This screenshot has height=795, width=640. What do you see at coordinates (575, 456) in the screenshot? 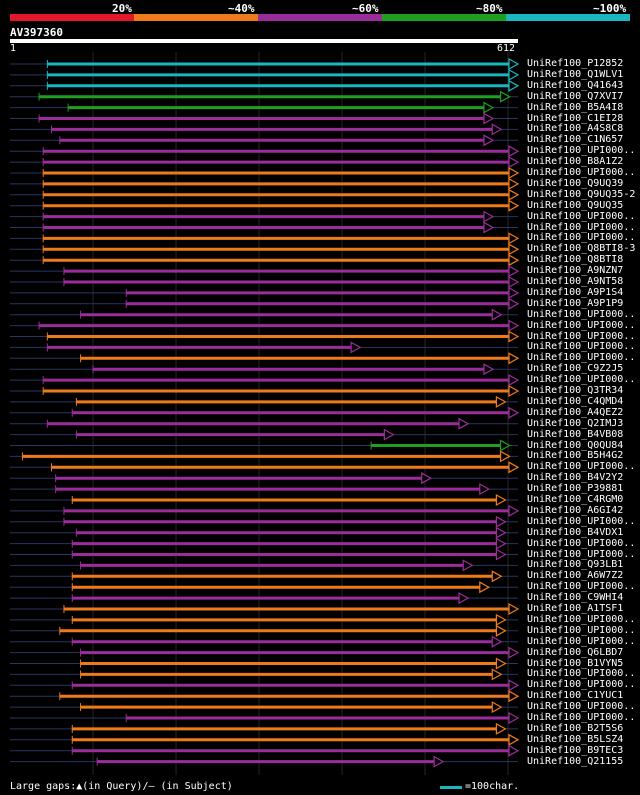
I see `hit-label: UniRef100_B5H4G2` at bounding box center [575, 456].